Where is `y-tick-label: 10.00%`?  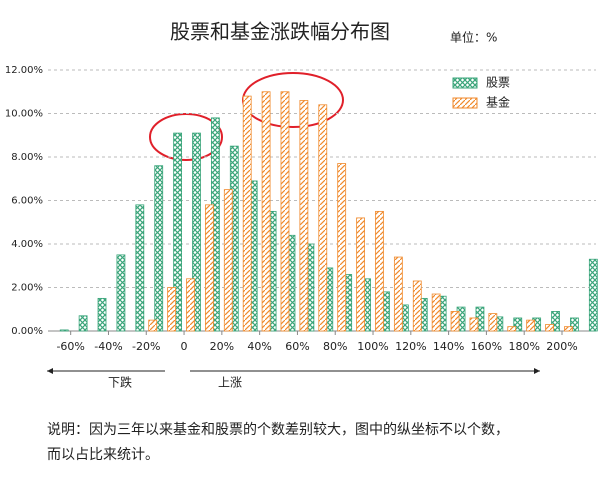 y-tick-label: 10.00% is located at coordinates (24, 114).